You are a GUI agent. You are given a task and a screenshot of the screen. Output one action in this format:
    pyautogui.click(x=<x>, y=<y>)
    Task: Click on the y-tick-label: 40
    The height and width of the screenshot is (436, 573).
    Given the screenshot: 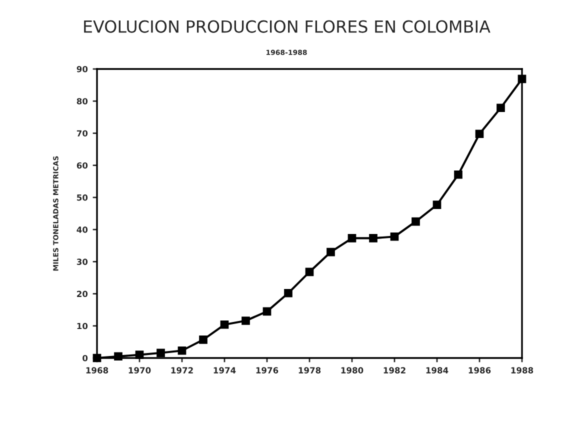 What is the action you would take?
    pyautogui.click(x=82, y=229)
    